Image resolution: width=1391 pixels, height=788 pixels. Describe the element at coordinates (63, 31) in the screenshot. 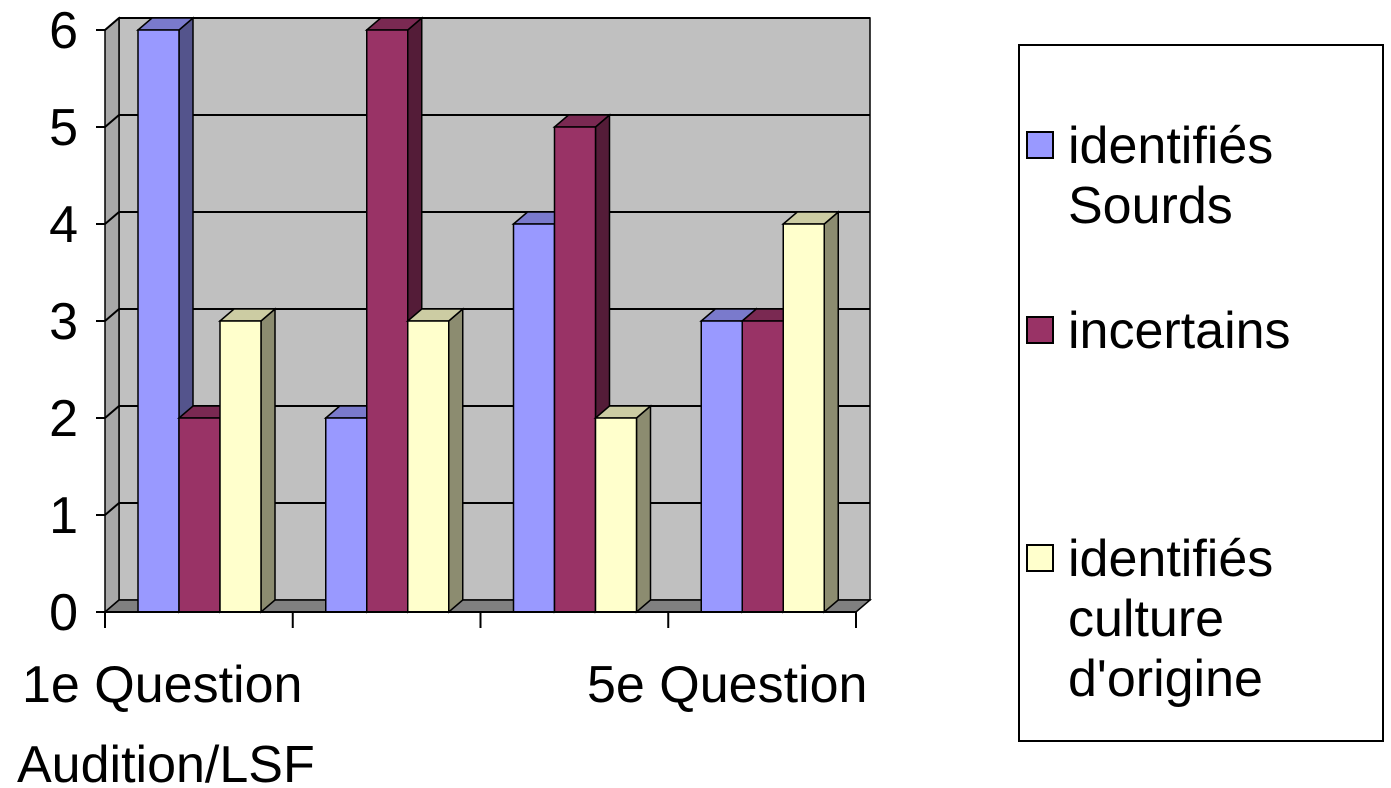

I see `y-tick-label: 6` at that location.